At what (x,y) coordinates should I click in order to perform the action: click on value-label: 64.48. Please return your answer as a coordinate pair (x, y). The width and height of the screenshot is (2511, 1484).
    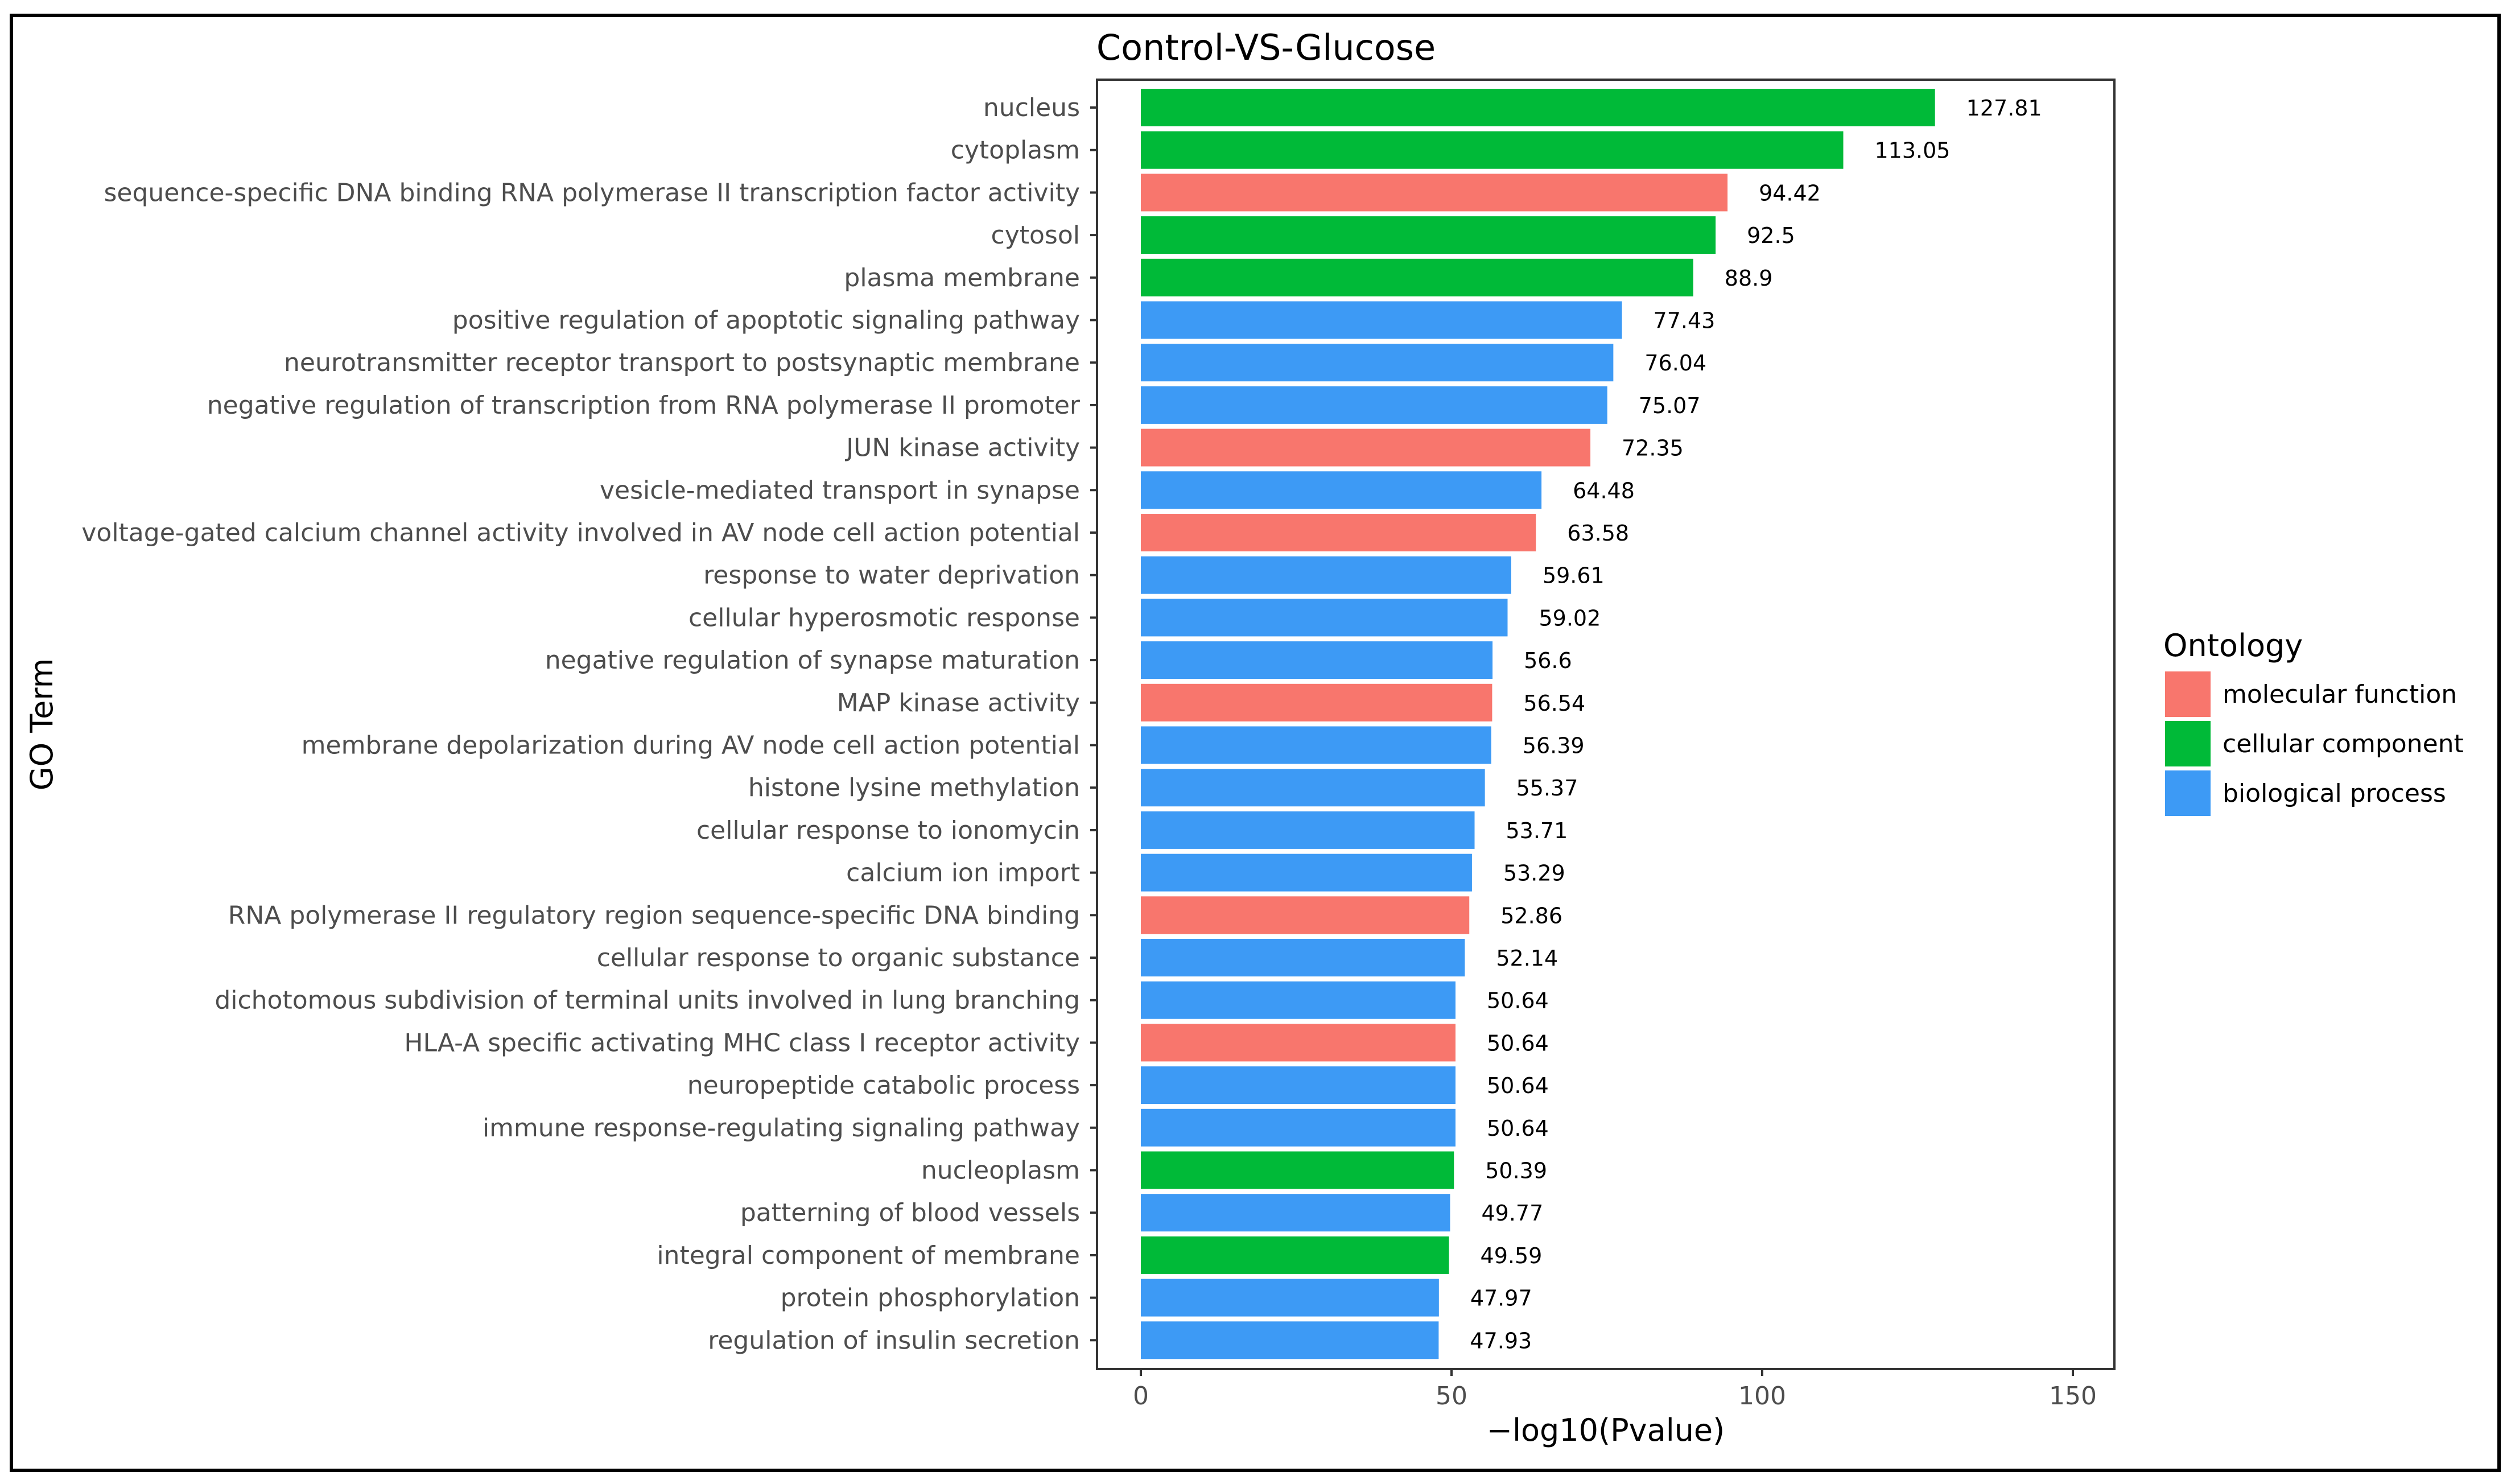
    Looking at the image, I should click on (1604, 491).